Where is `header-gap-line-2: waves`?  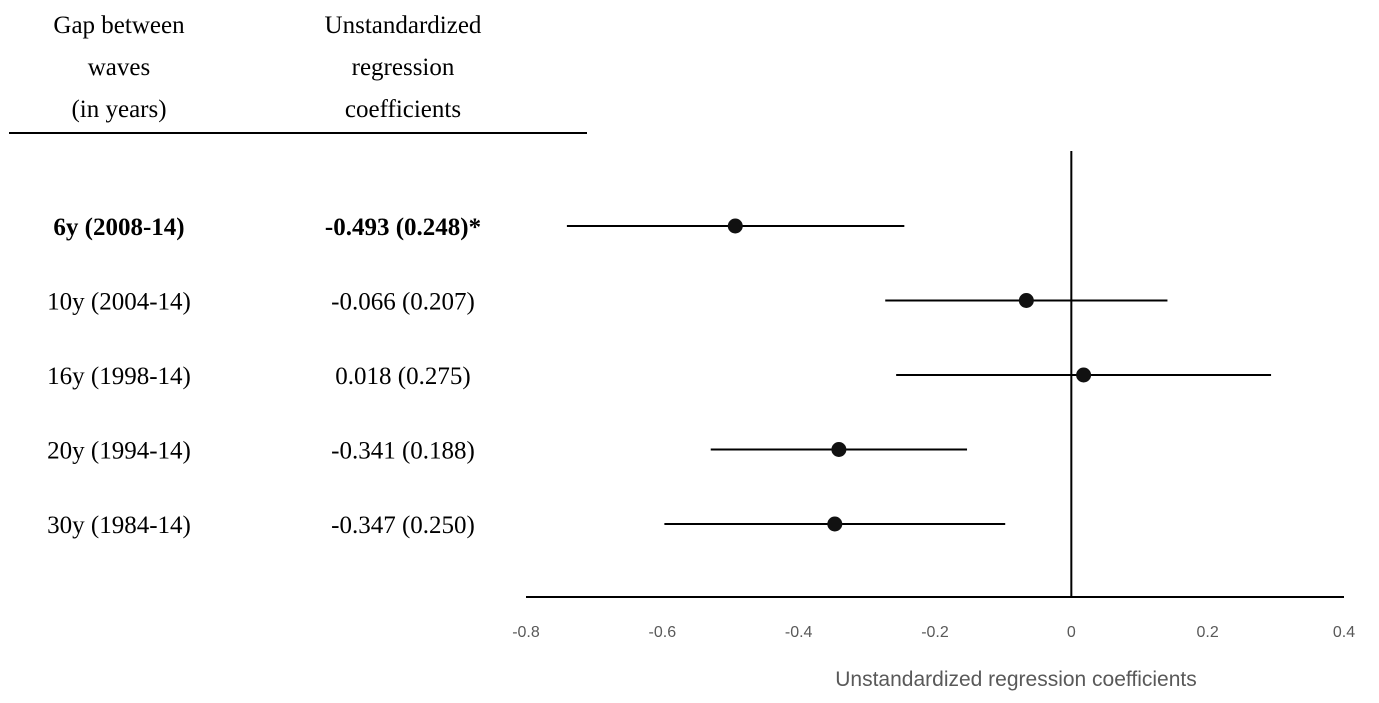 header-gap-line-2: waves is located at coordinates (119, 67).